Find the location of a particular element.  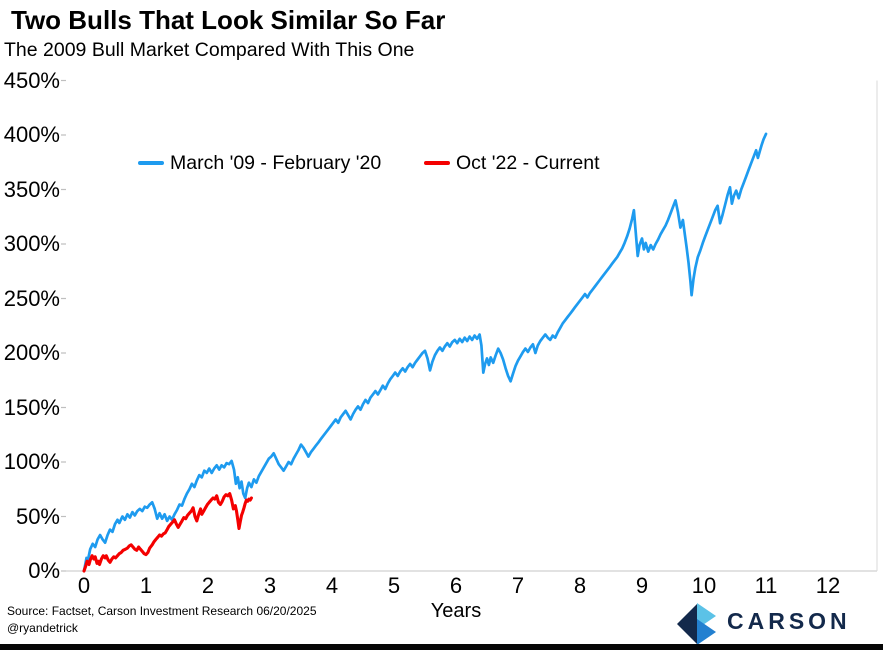

x-tick-label: 8 is located at coordinates (580, 585).